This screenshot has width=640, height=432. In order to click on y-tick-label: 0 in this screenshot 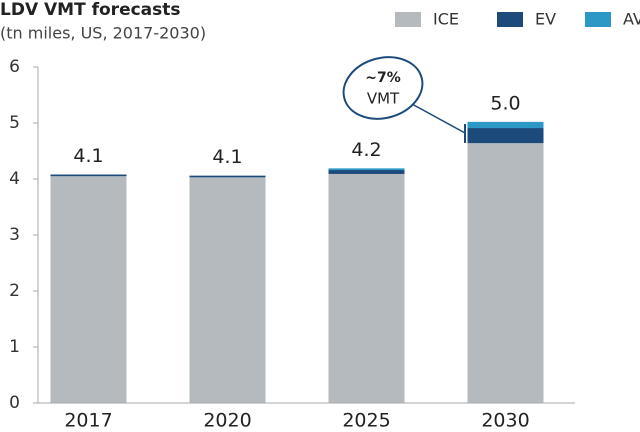, I will do `click(14, 403)`.